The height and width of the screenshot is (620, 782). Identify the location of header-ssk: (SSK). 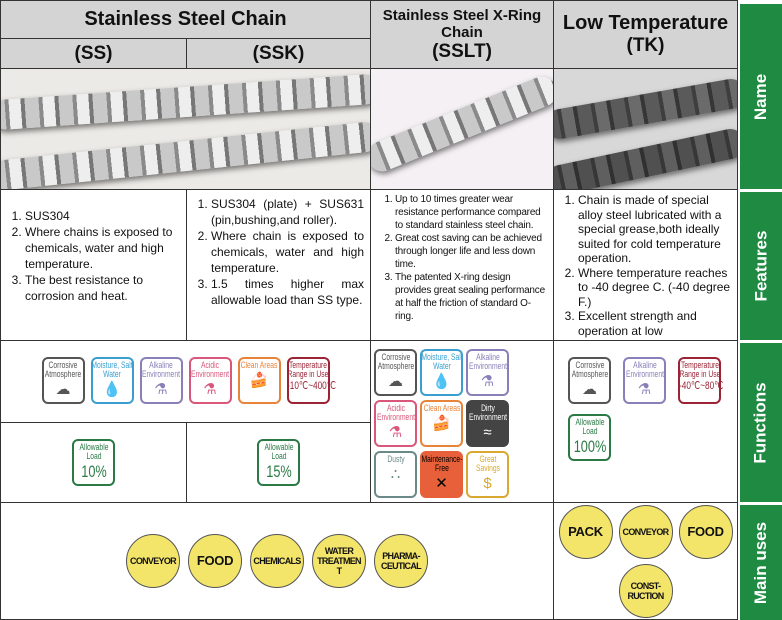
(278, 53).